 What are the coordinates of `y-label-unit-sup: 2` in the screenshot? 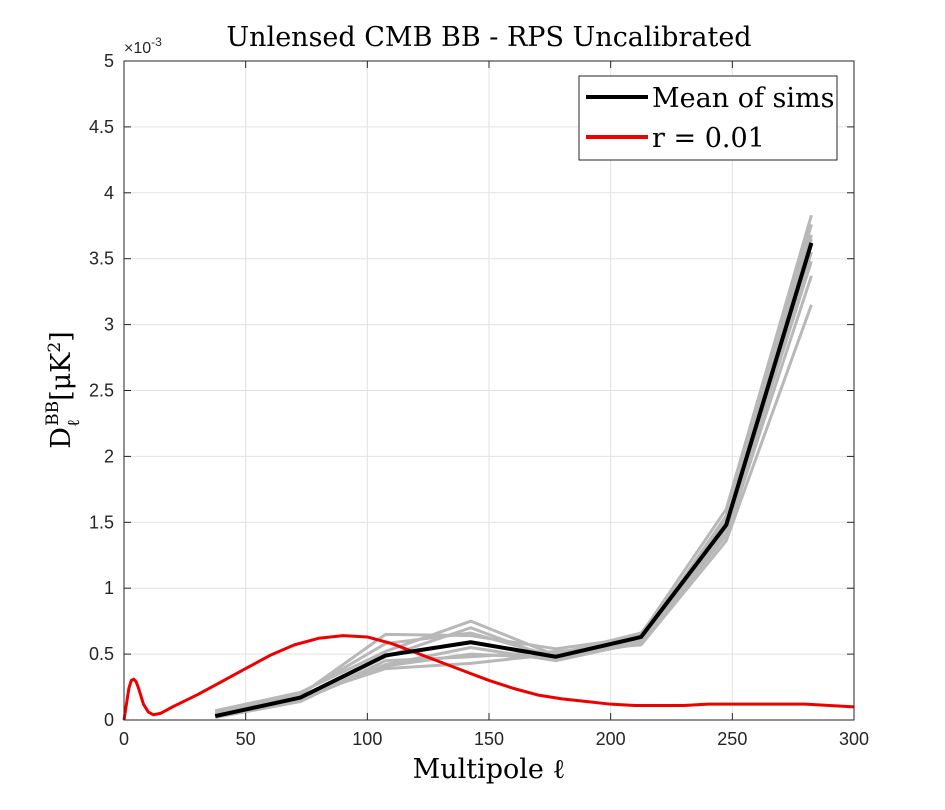 It's located at (55, 347).